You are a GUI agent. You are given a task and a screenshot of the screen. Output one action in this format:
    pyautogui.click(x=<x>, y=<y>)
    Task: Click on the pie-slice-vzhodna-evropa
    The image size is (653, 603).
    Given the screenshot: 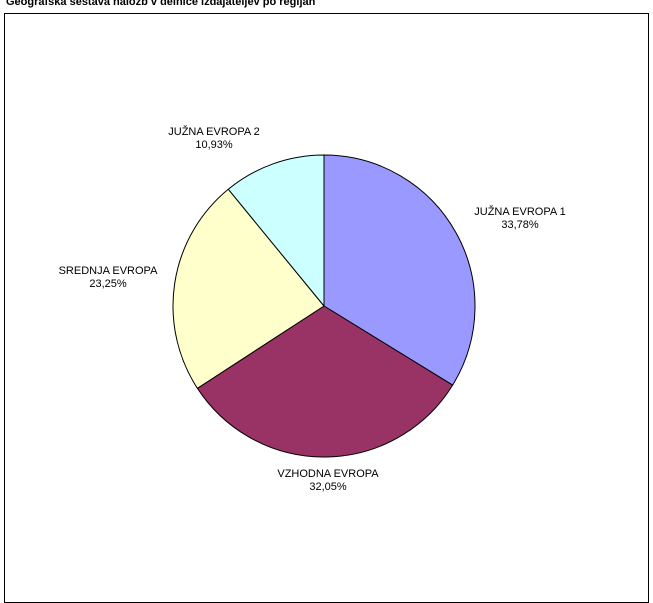 What is the action you would take?
    pyautogui.click(x=325, y=381)
    